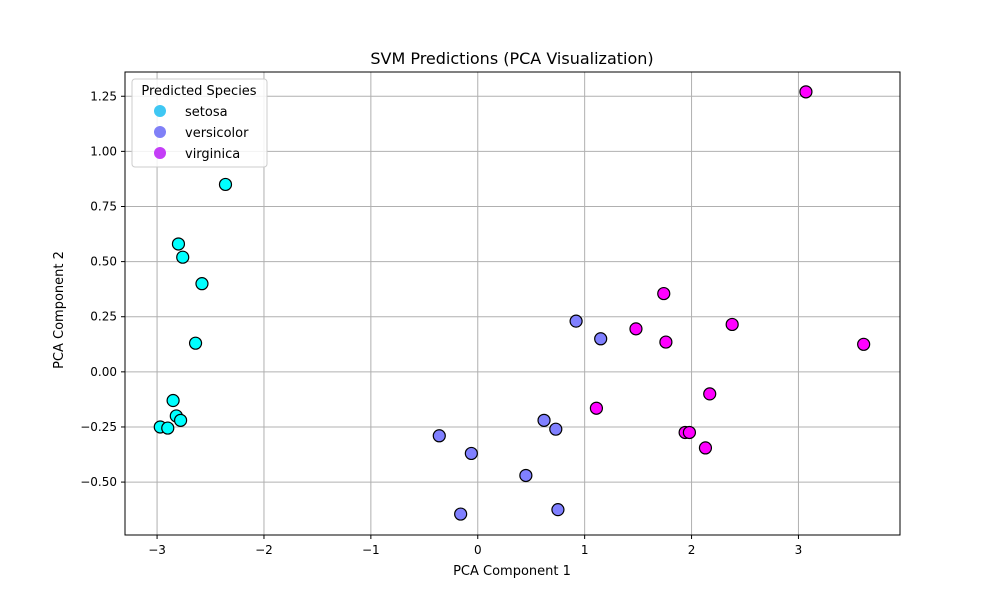 The image size is (1000, 600). Describe the element at coordinates (511, 58) in the screenshot. I see `chart-title: SVM Predictions (PCA Visualization)` at that location.